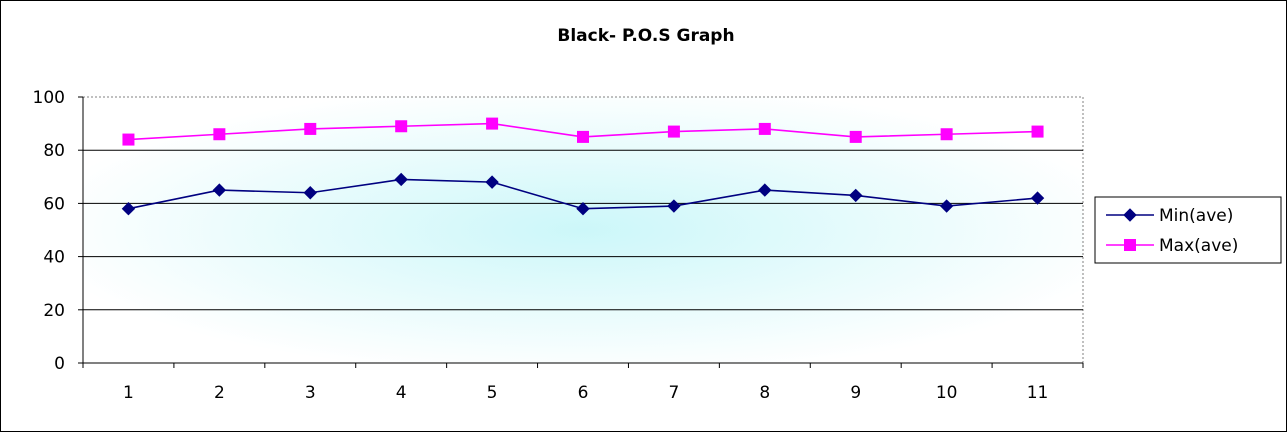 This screenshot has height=432, width=1287. I want to click on legend: Min(ave) Max(ave), so click(1172, 231).